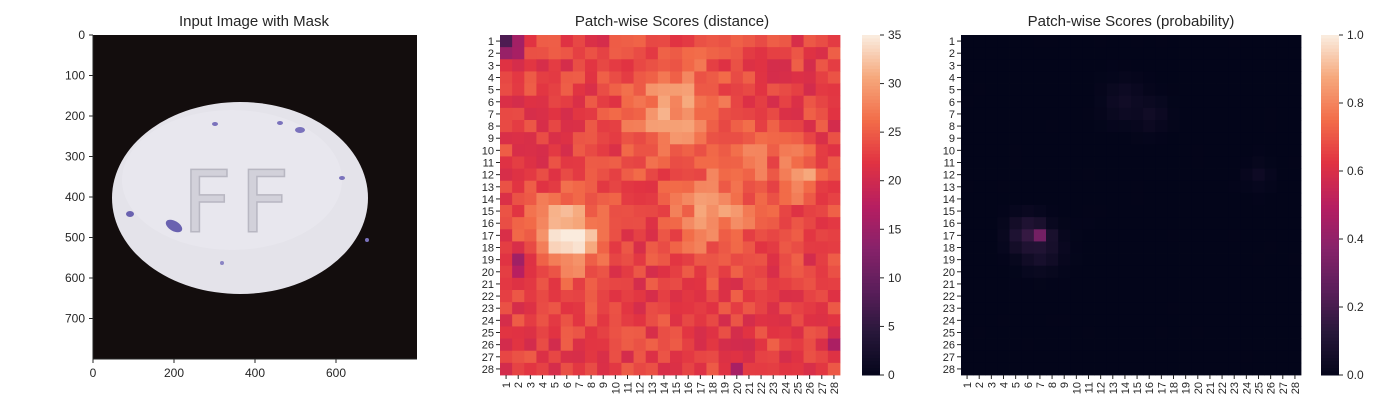 The image size is (1400, 405). I want to click on col-label: 8, so click(1053, 385).